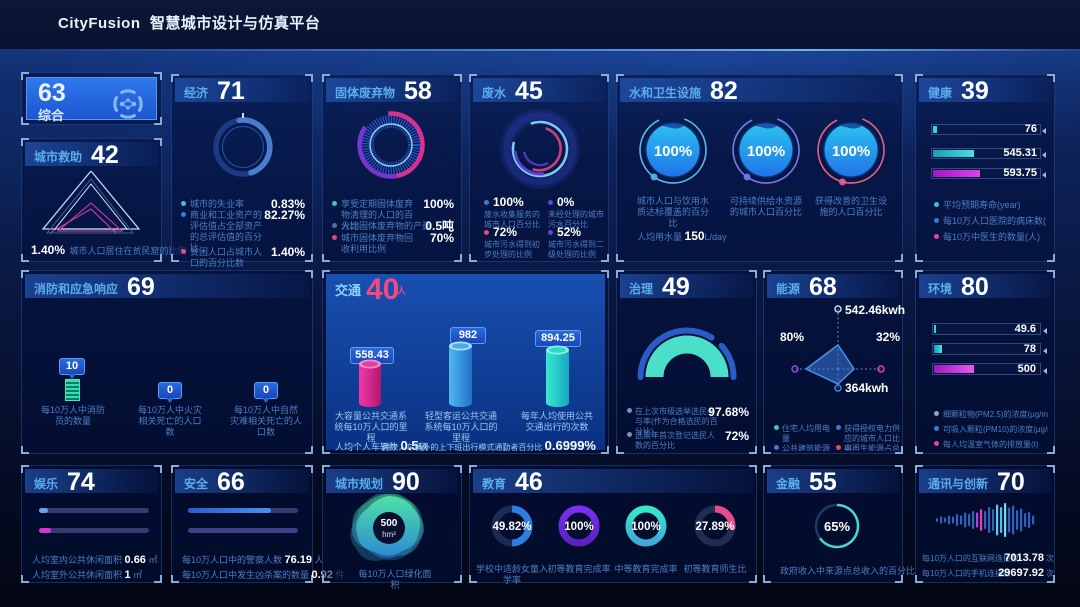 Image resolution: width=1080 pixels, height=607 pixels. Describe the element at coordinates (389, 523) in the screenshot. I see `svg-text: 500` at that location.